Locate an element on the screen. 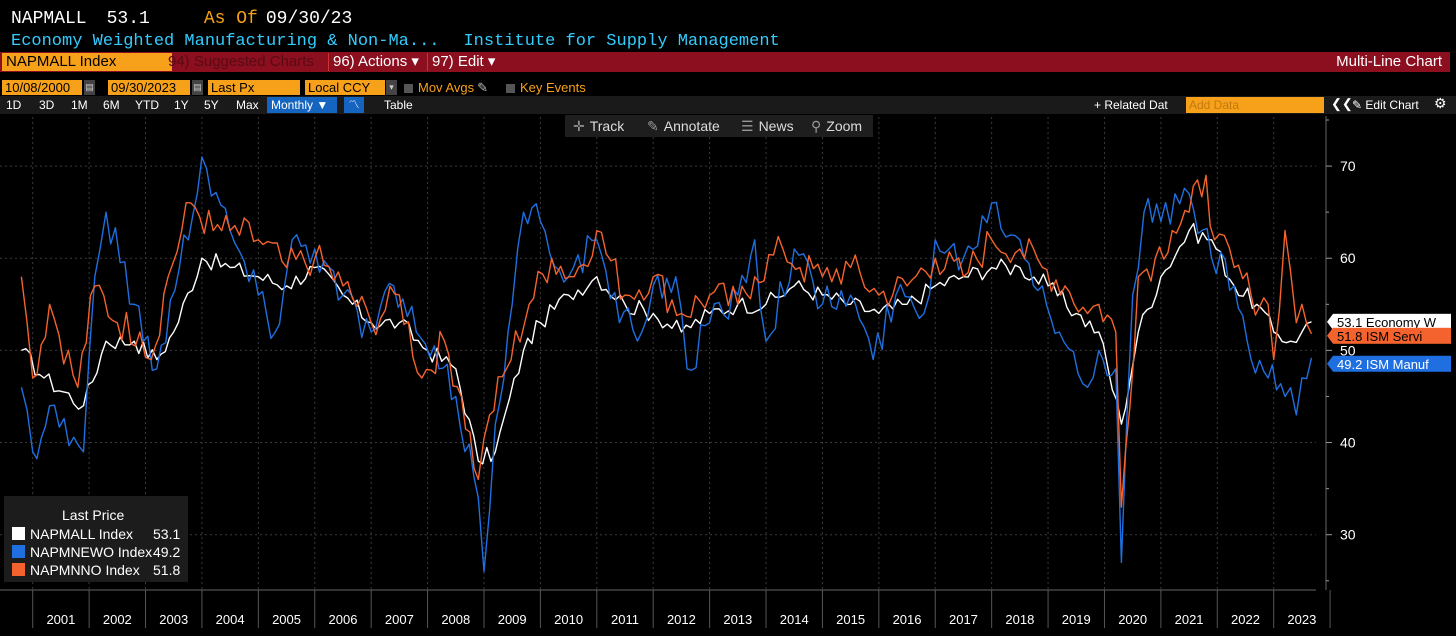 This screenshot has width=1456, height=636. ticker-symbol: NAPMALL is located at coordinates (49, 19).